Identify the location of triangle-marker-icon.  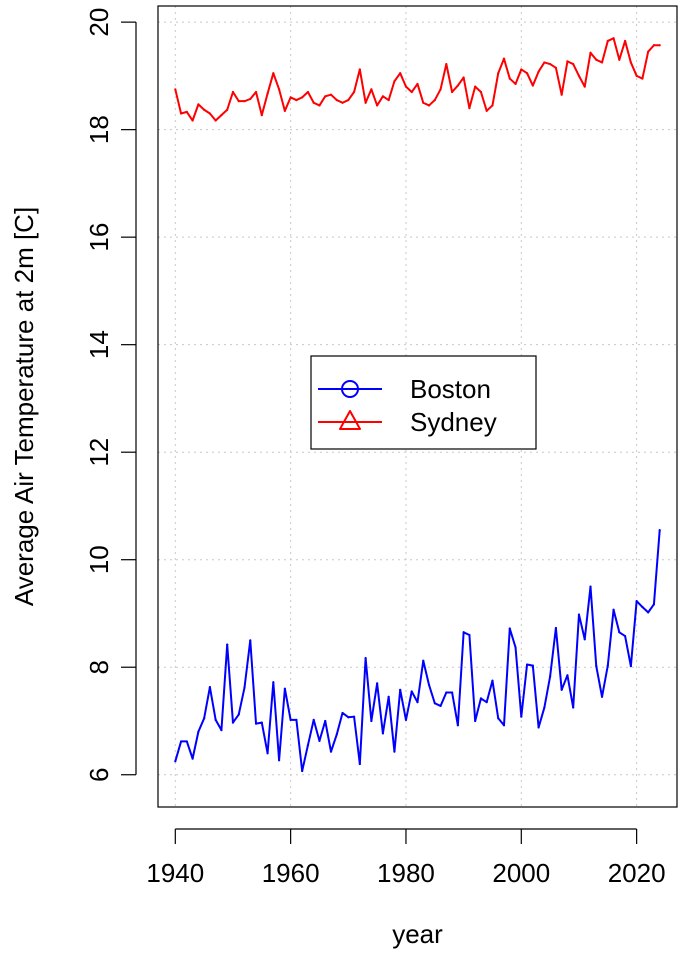
(350, 420).